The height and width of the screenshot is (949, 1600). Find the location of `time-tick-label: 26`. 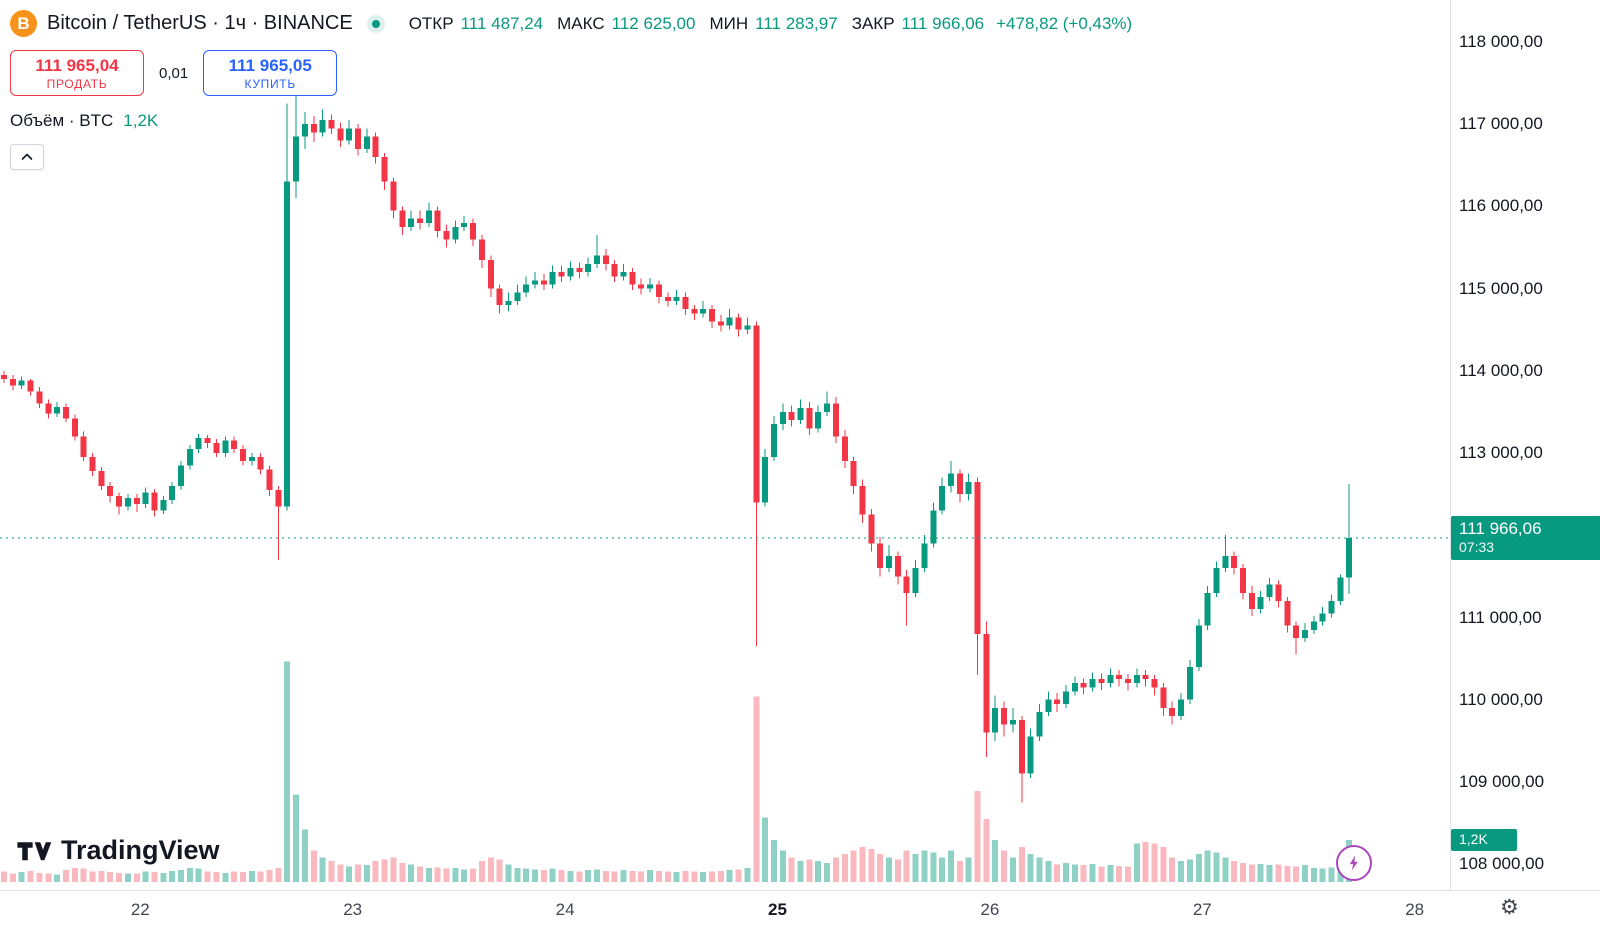

time-tick-label: 26 is located at coordinates (990, 909).